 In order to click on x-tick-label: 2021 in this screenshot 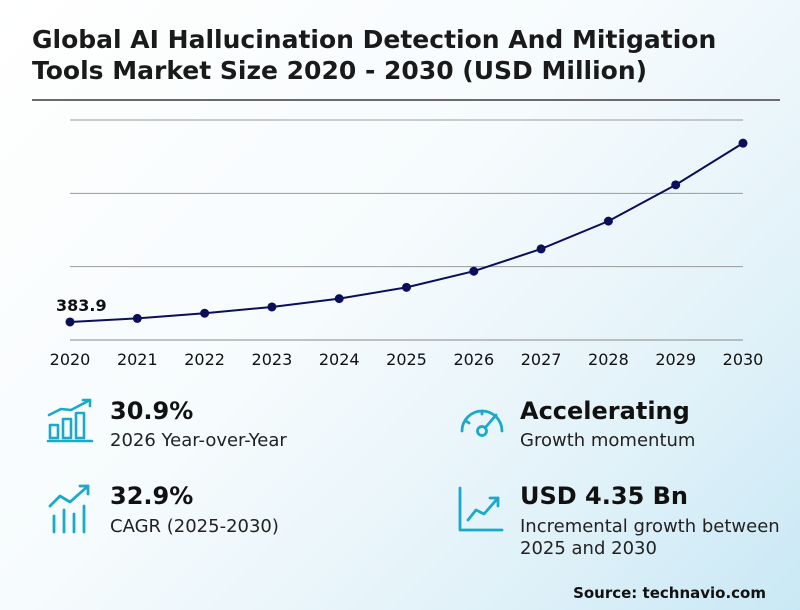, I will do `click(137, 359)`.